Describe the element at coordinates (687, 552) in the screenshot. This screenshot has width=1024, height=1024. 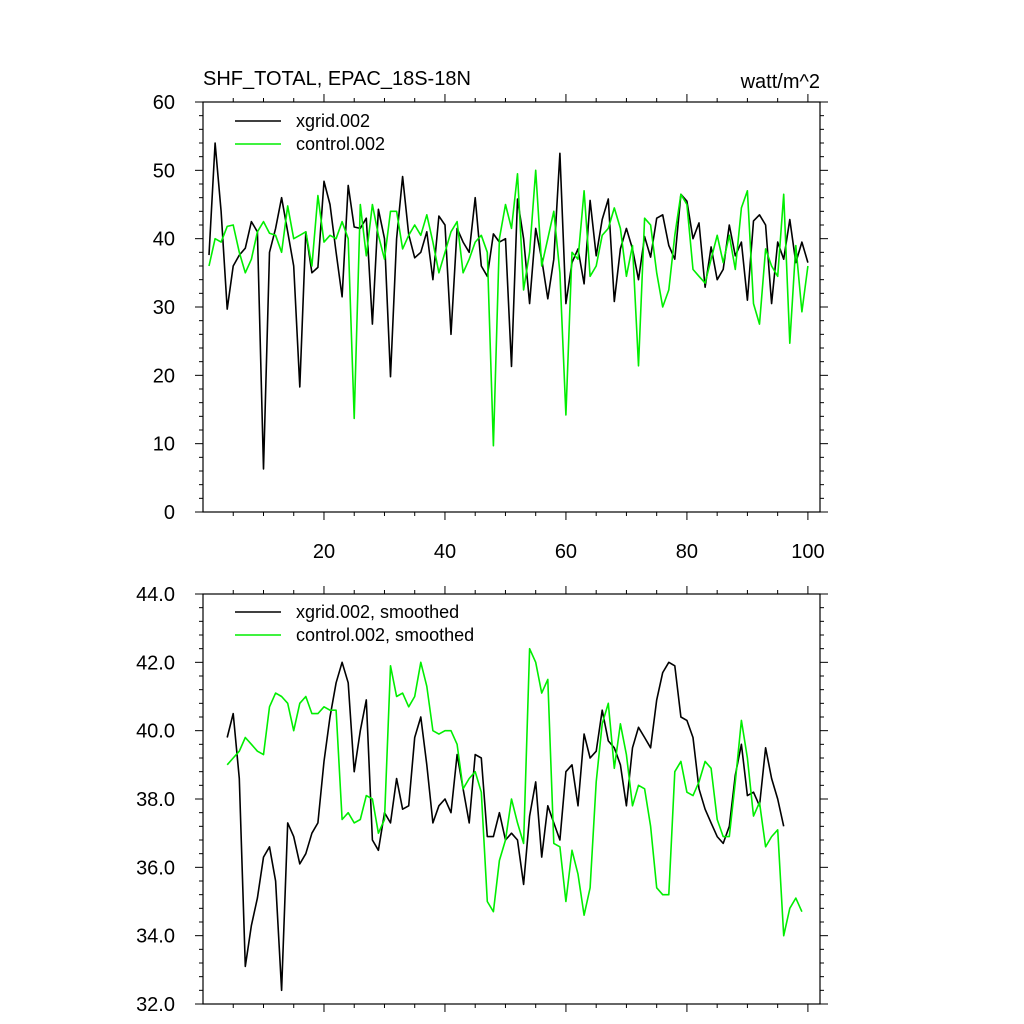
I see `x-tick-label: 80` at that location.